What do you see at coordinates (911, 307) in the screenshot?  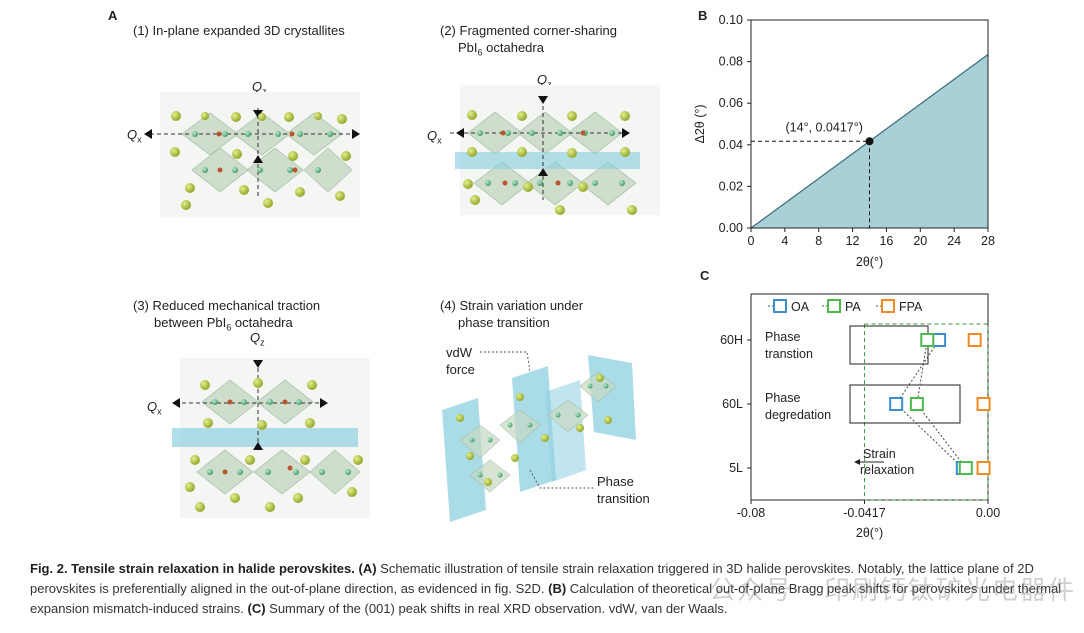 I see `legend-label: FPA` at bounding box center [911, 307].